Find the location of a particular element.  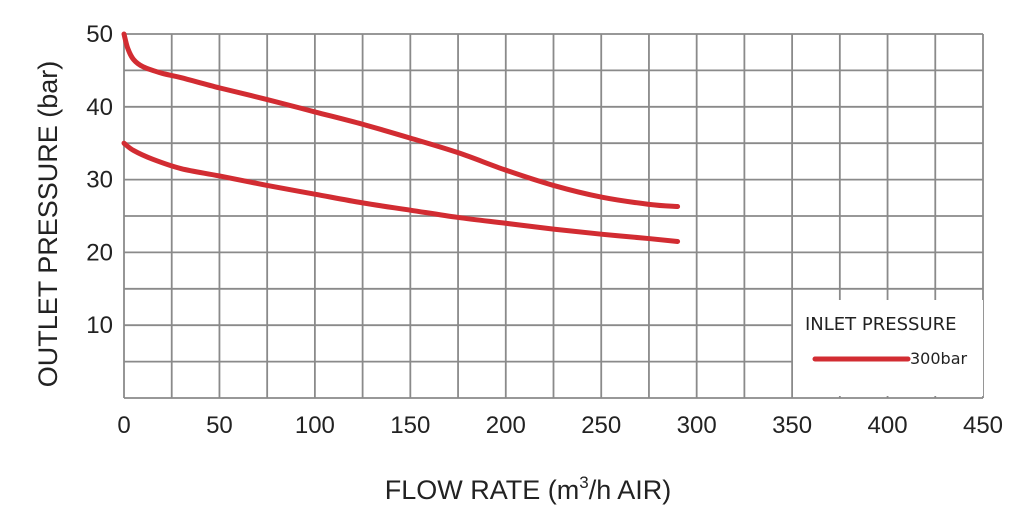

x-tick-label: 50 is located at coordinates (219, 425).